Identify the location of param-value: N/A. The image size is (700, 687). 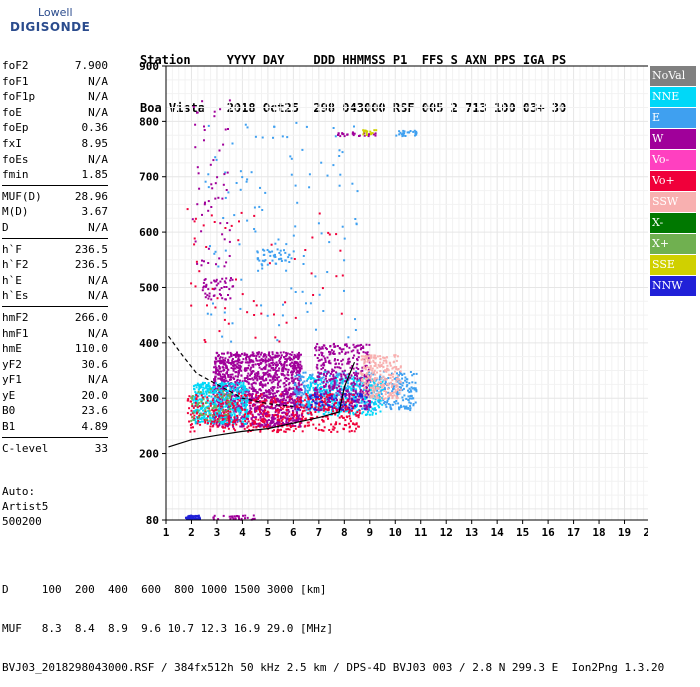
(98, 380).